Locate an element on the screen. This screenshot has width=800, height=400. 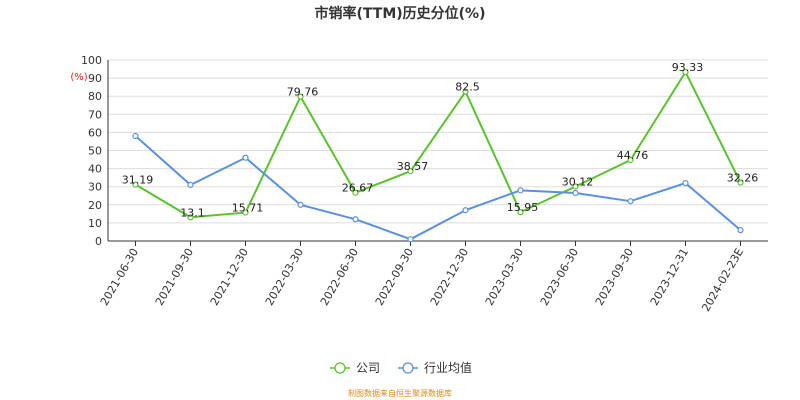
y-tick-label: 60 is located at coordinates (95, 132).